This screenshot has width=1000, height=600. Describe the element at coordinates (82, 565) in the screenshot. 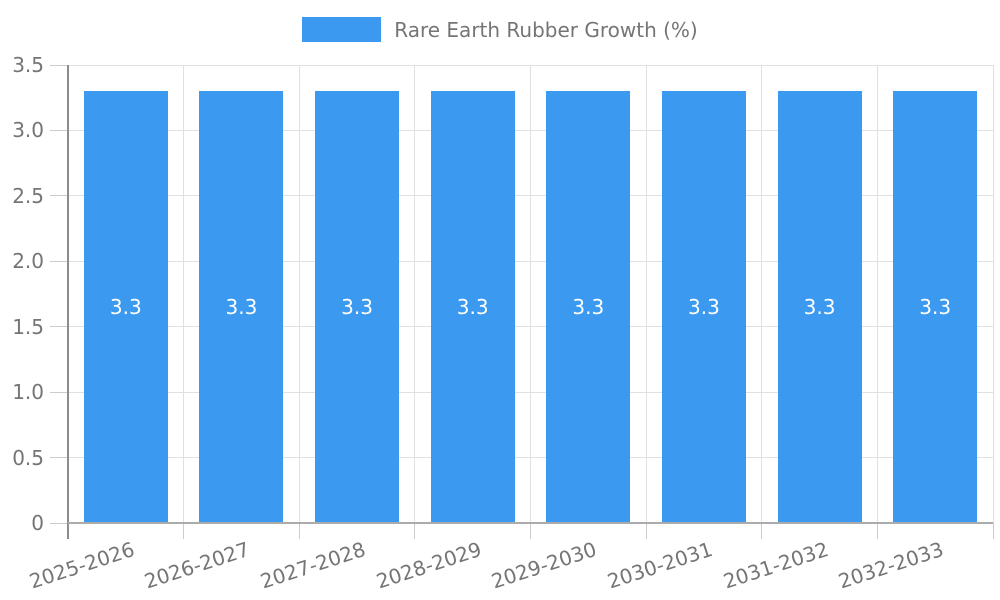

I see `x-axis-tick-label: 2025-2026` at that location.